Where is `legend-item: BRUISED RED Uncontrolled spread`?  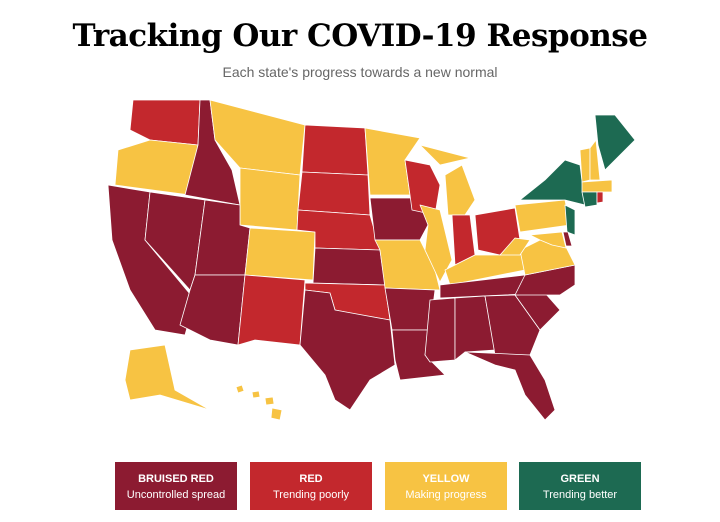
legend-item: BRUISED RED Uncontrolled spread is located at coordinates (176, 486).